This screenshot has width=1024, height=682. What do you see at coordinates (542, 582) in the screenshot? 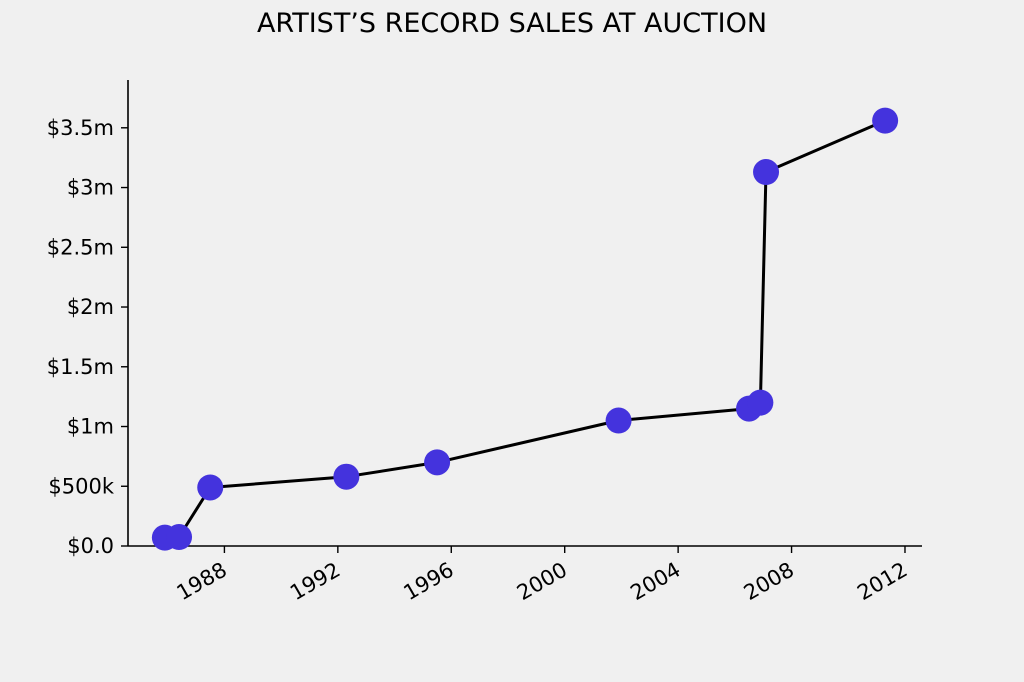
I see `x-tick-label: 2000` at bounding box center [542, 582].